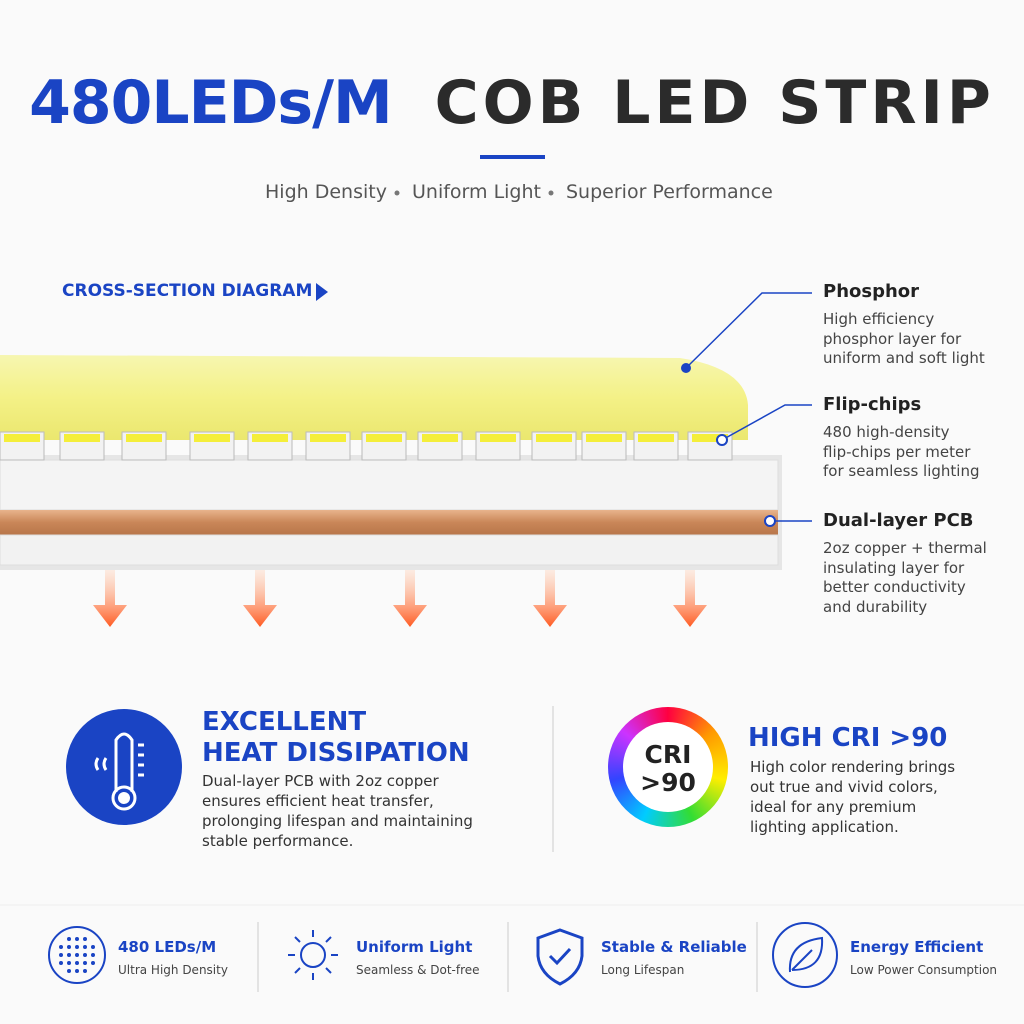 Image resolution: width=1024 pixels, height=1024 pixels. What do you see at coordinates (674, 947) in the screenshot?
I see `bottom-title: Stable & Reliable` at bounding box center [674, 947].